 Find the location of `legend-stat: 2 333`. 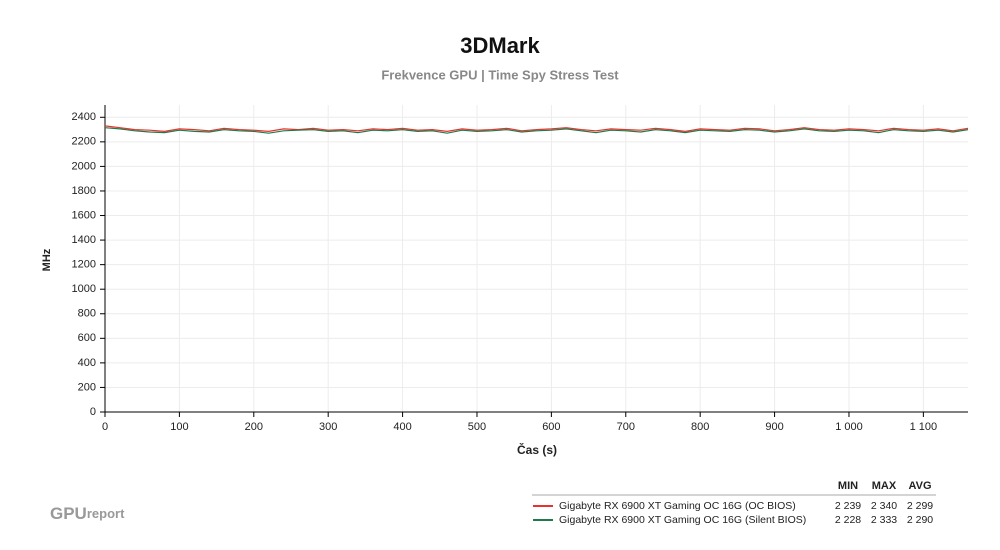

legend-stat: 2 333 is located at coordinates (884, 520).